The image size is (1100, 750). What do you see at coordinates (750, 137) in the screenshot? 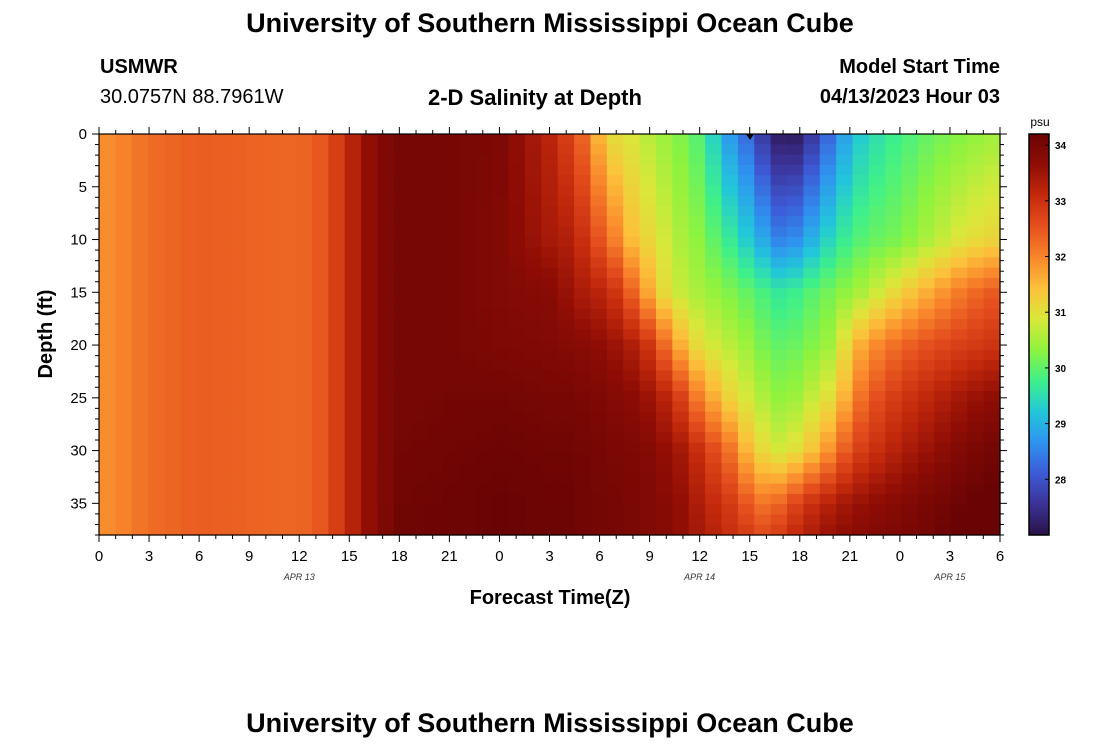
I see `start-marker` at bounding box center [750, 137].